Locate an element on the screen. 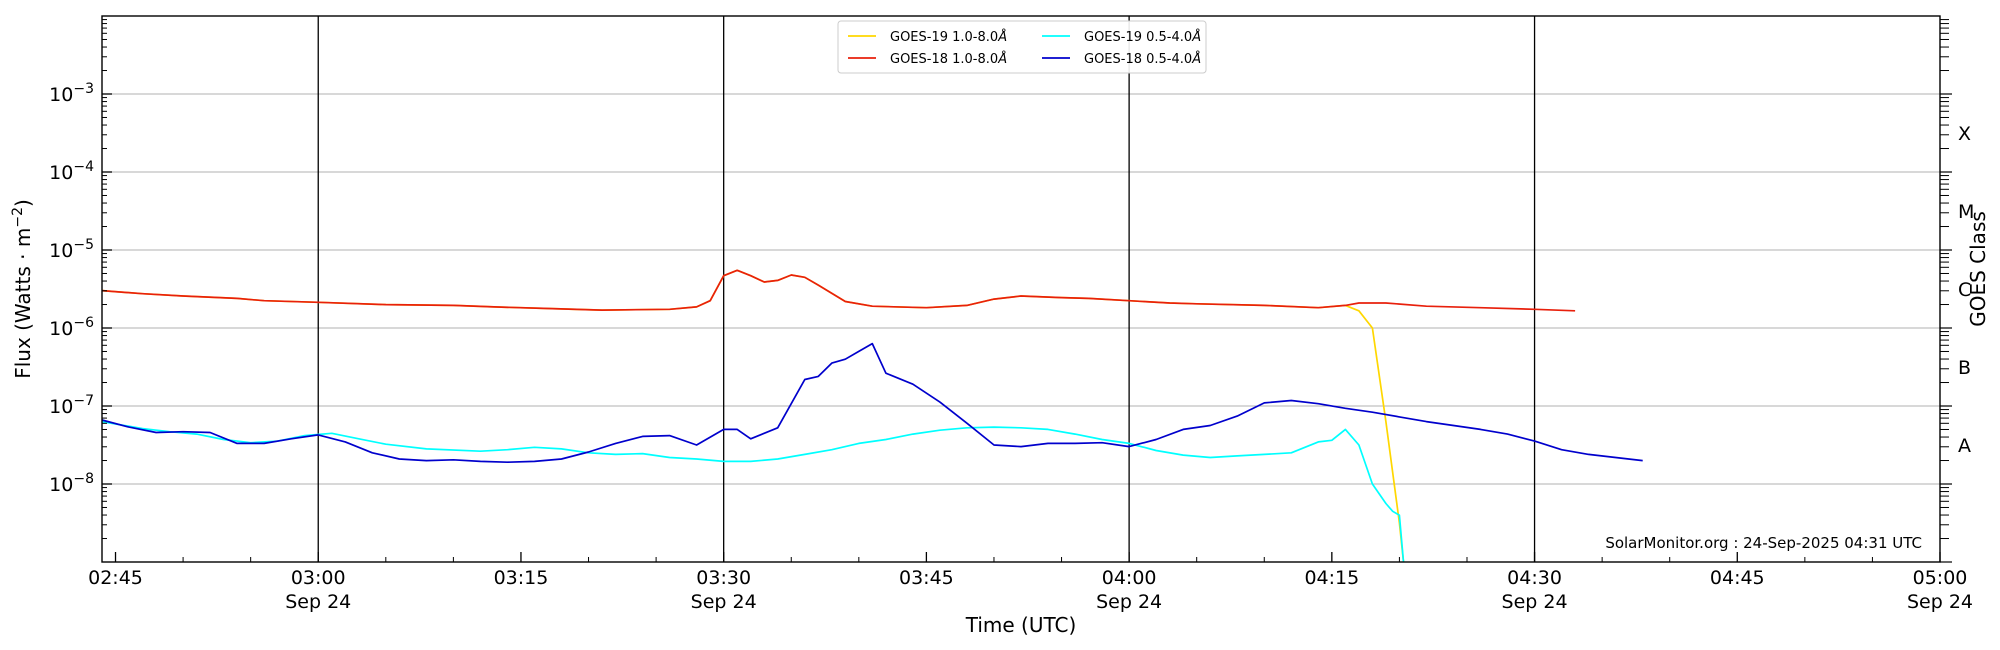  goes-class-label-a: A is located at coordinates (1964, 446).